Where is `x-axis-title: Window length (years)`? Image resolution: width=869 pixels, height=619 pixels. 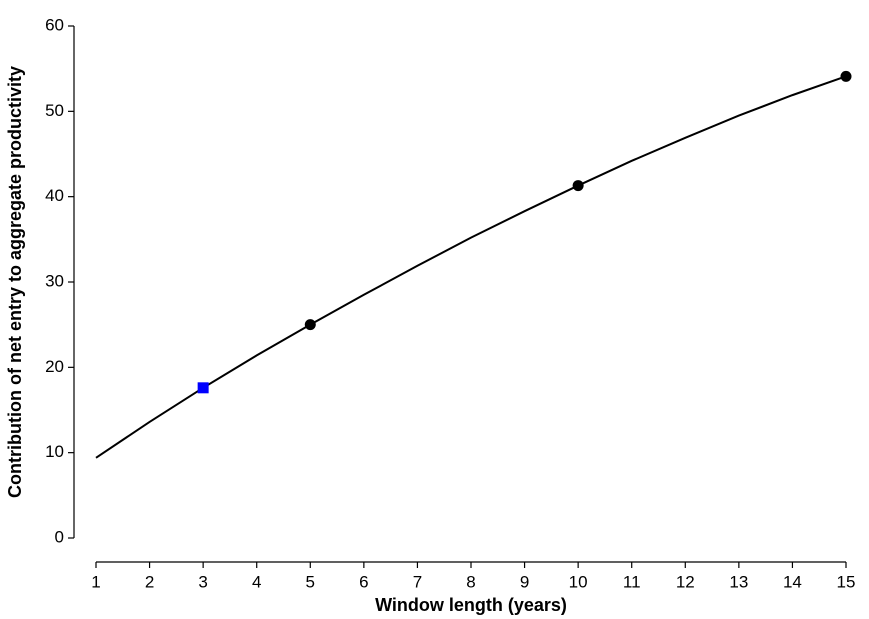
x-axis-title: Window length (years) is located at coordinates (471, 605).